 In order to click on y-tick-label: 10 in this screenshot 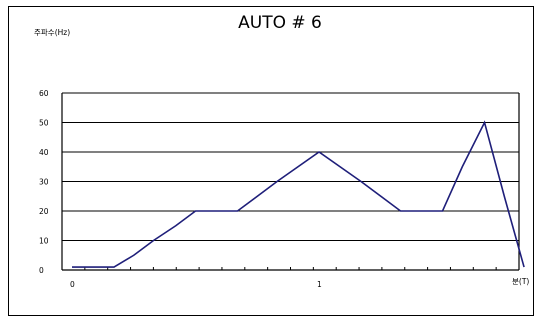, I will do `click(44, 241)`.